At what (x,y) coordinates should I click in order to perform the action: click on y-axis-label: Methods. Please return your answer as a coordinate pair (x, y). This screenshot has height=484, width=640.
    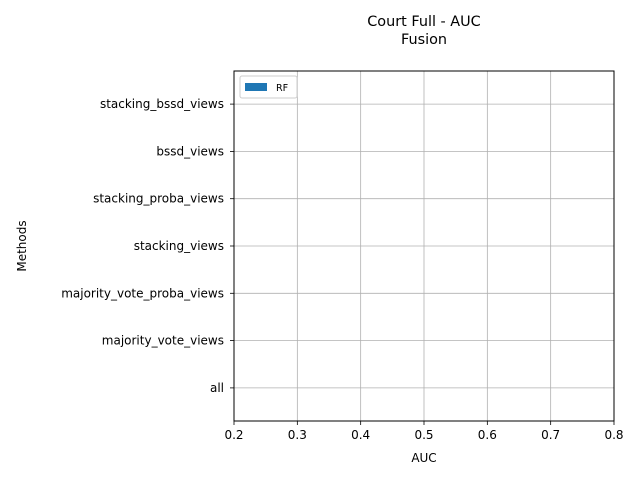
    Looking at the image, I should click on (22, 245).